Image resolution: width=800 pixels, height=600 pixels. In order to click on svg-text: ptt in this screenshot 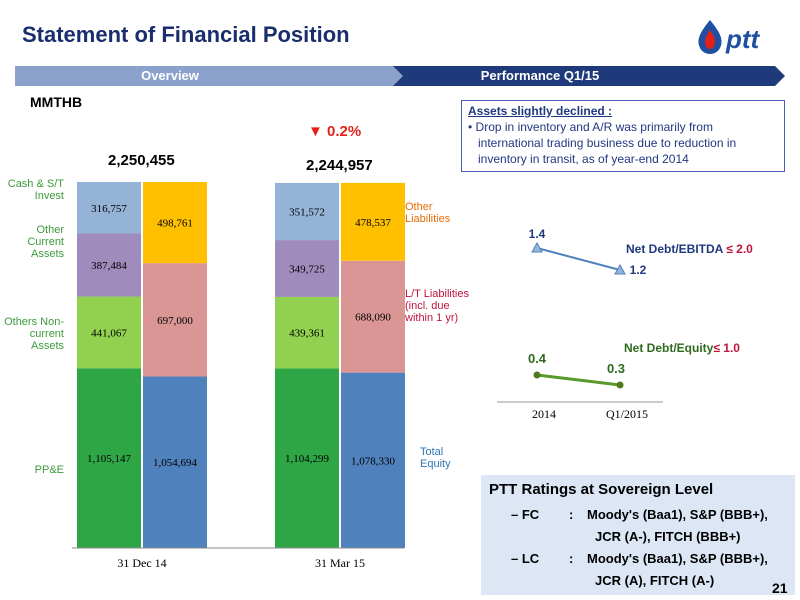, I will do `click(743, 39)`.